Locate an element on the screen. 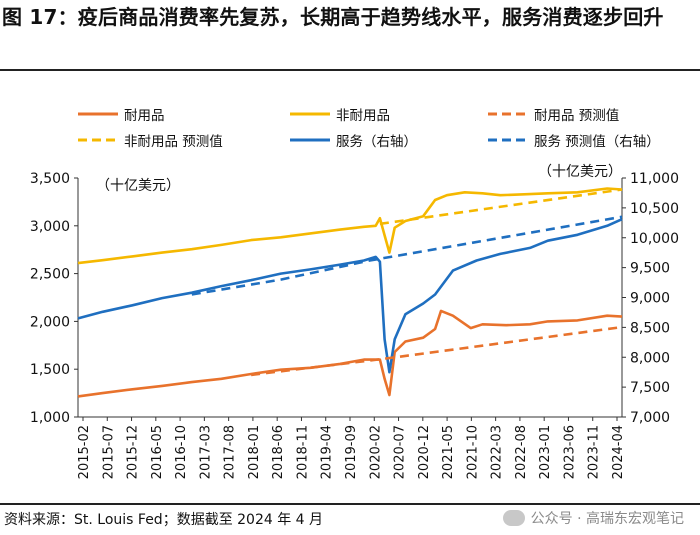  x-tick-label: 2016-05 is located at coordinates (157, 452).